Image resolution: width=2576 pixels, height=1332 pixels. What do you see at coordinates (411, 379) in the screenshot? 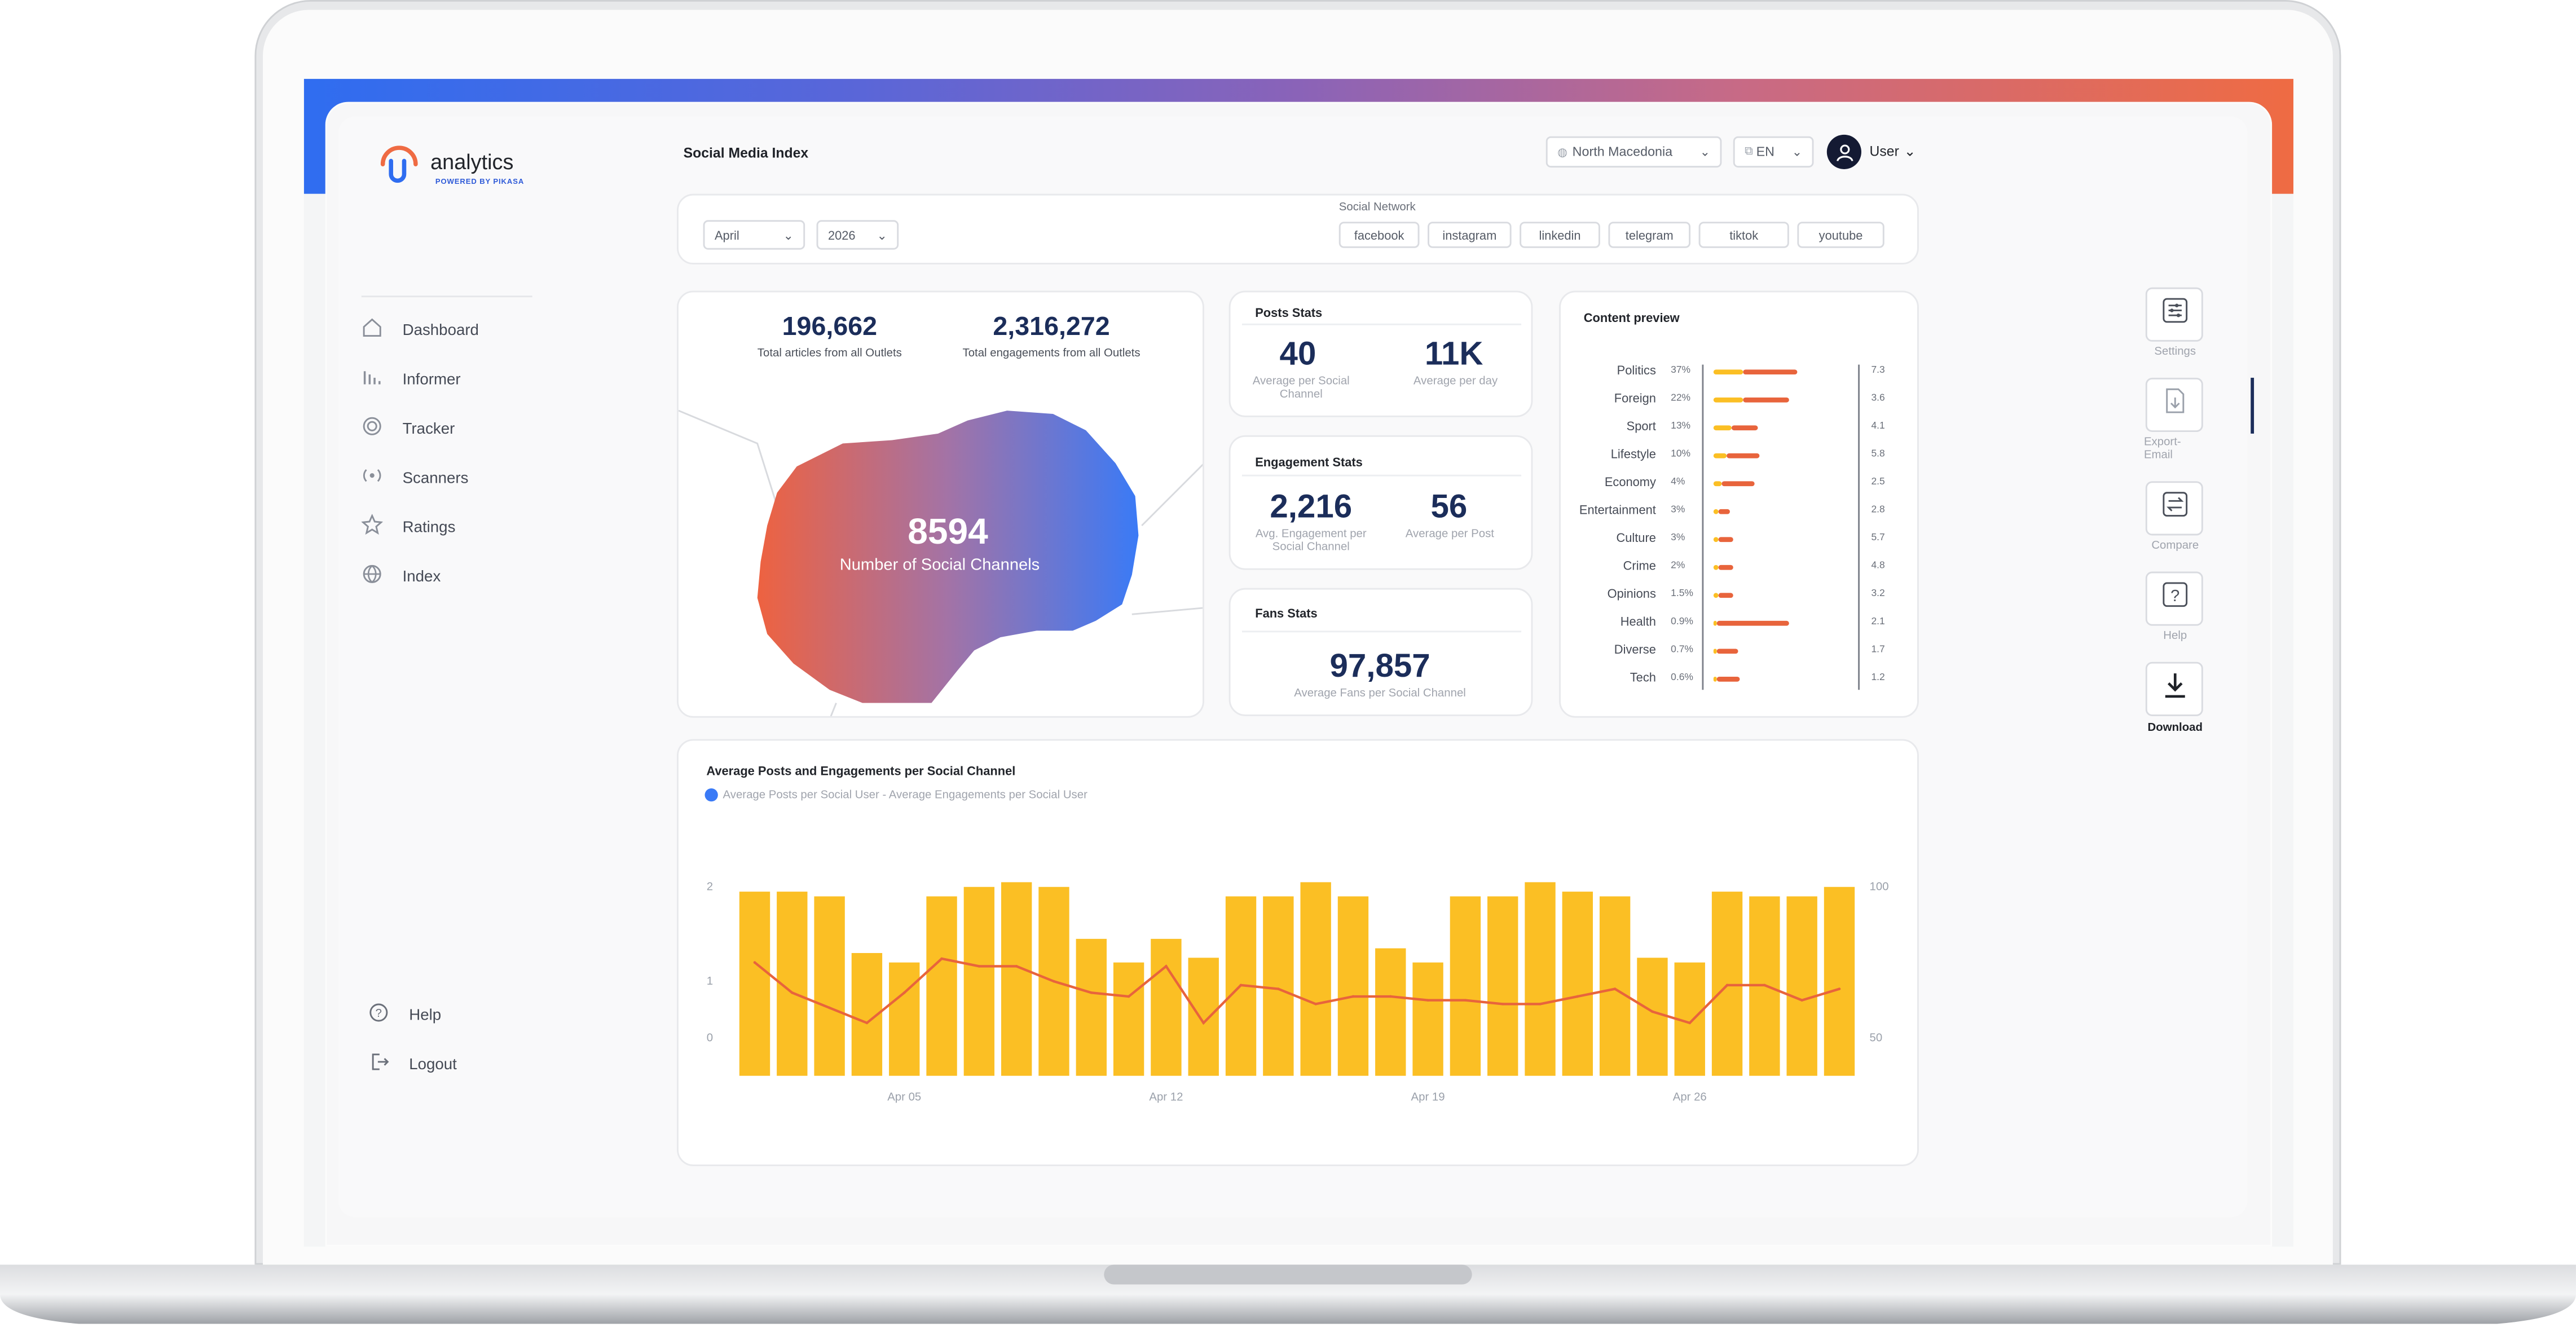
I see `sidebar-item-informer: Informer` at bounding box center [411, 379].